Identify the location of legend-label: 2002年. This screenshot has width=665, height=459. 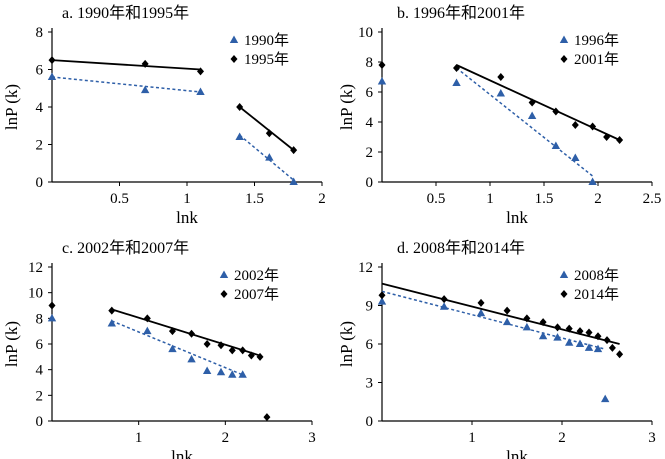
(256, 275).